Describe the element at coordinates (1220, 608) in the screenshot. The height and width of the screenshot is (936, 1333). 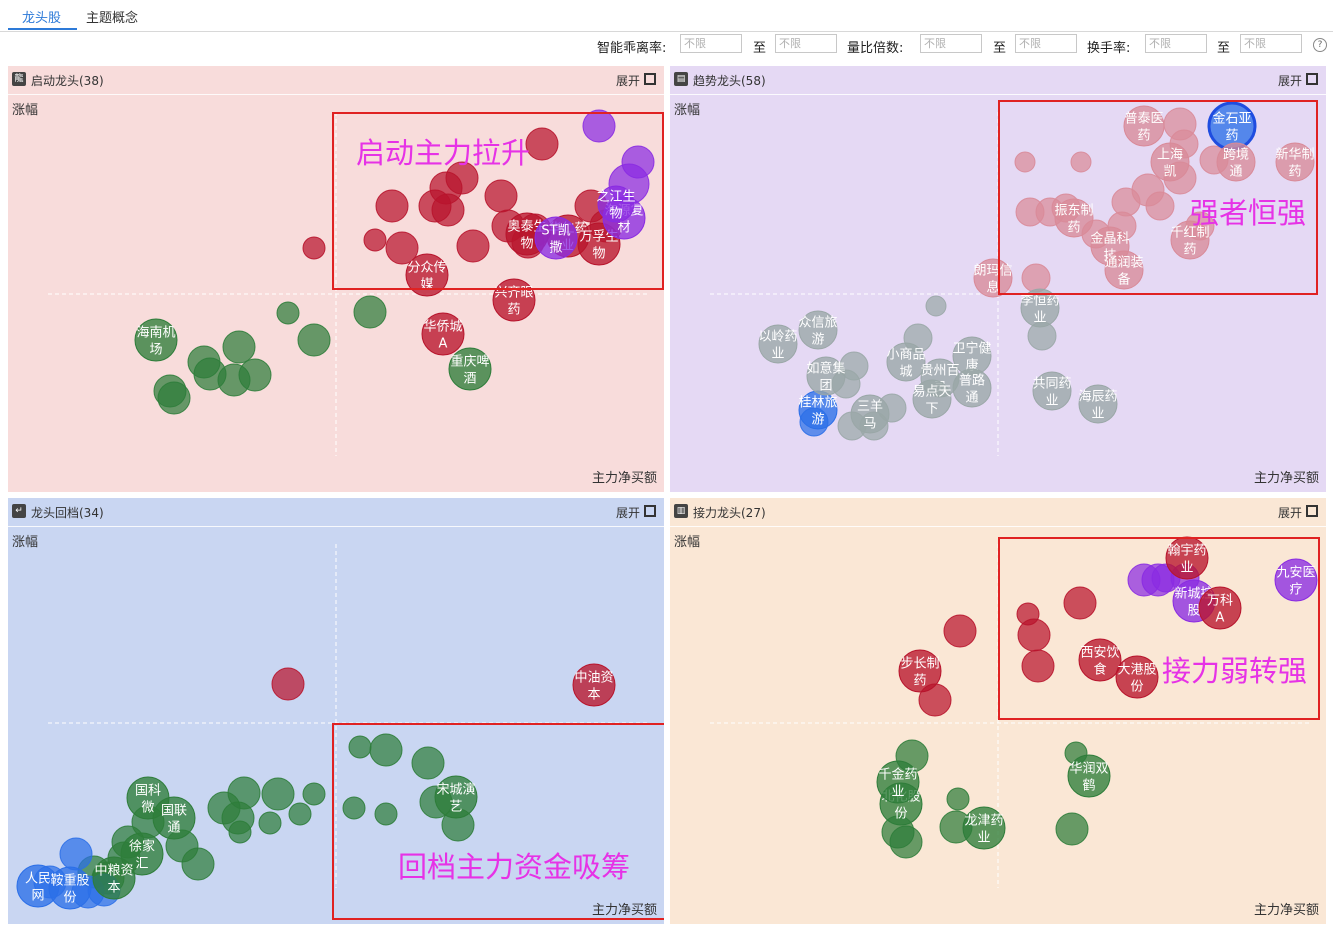
I see `stock-bubble: 万科 A` at that location.